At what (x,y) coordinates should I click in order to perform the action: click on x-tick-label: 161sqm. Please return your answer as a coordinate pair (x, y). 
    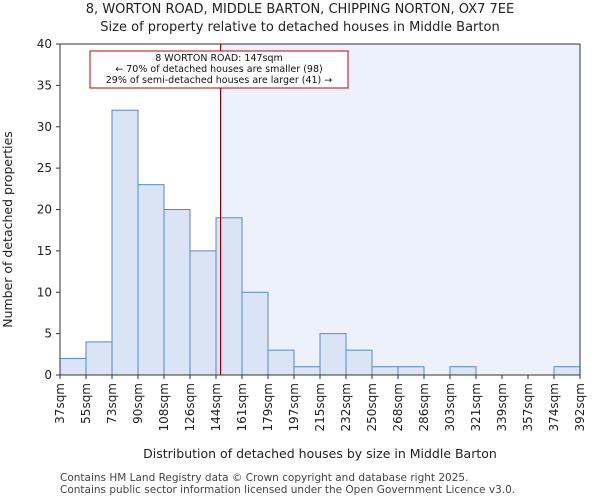
    Looking at the image, I should click on (242, 407).